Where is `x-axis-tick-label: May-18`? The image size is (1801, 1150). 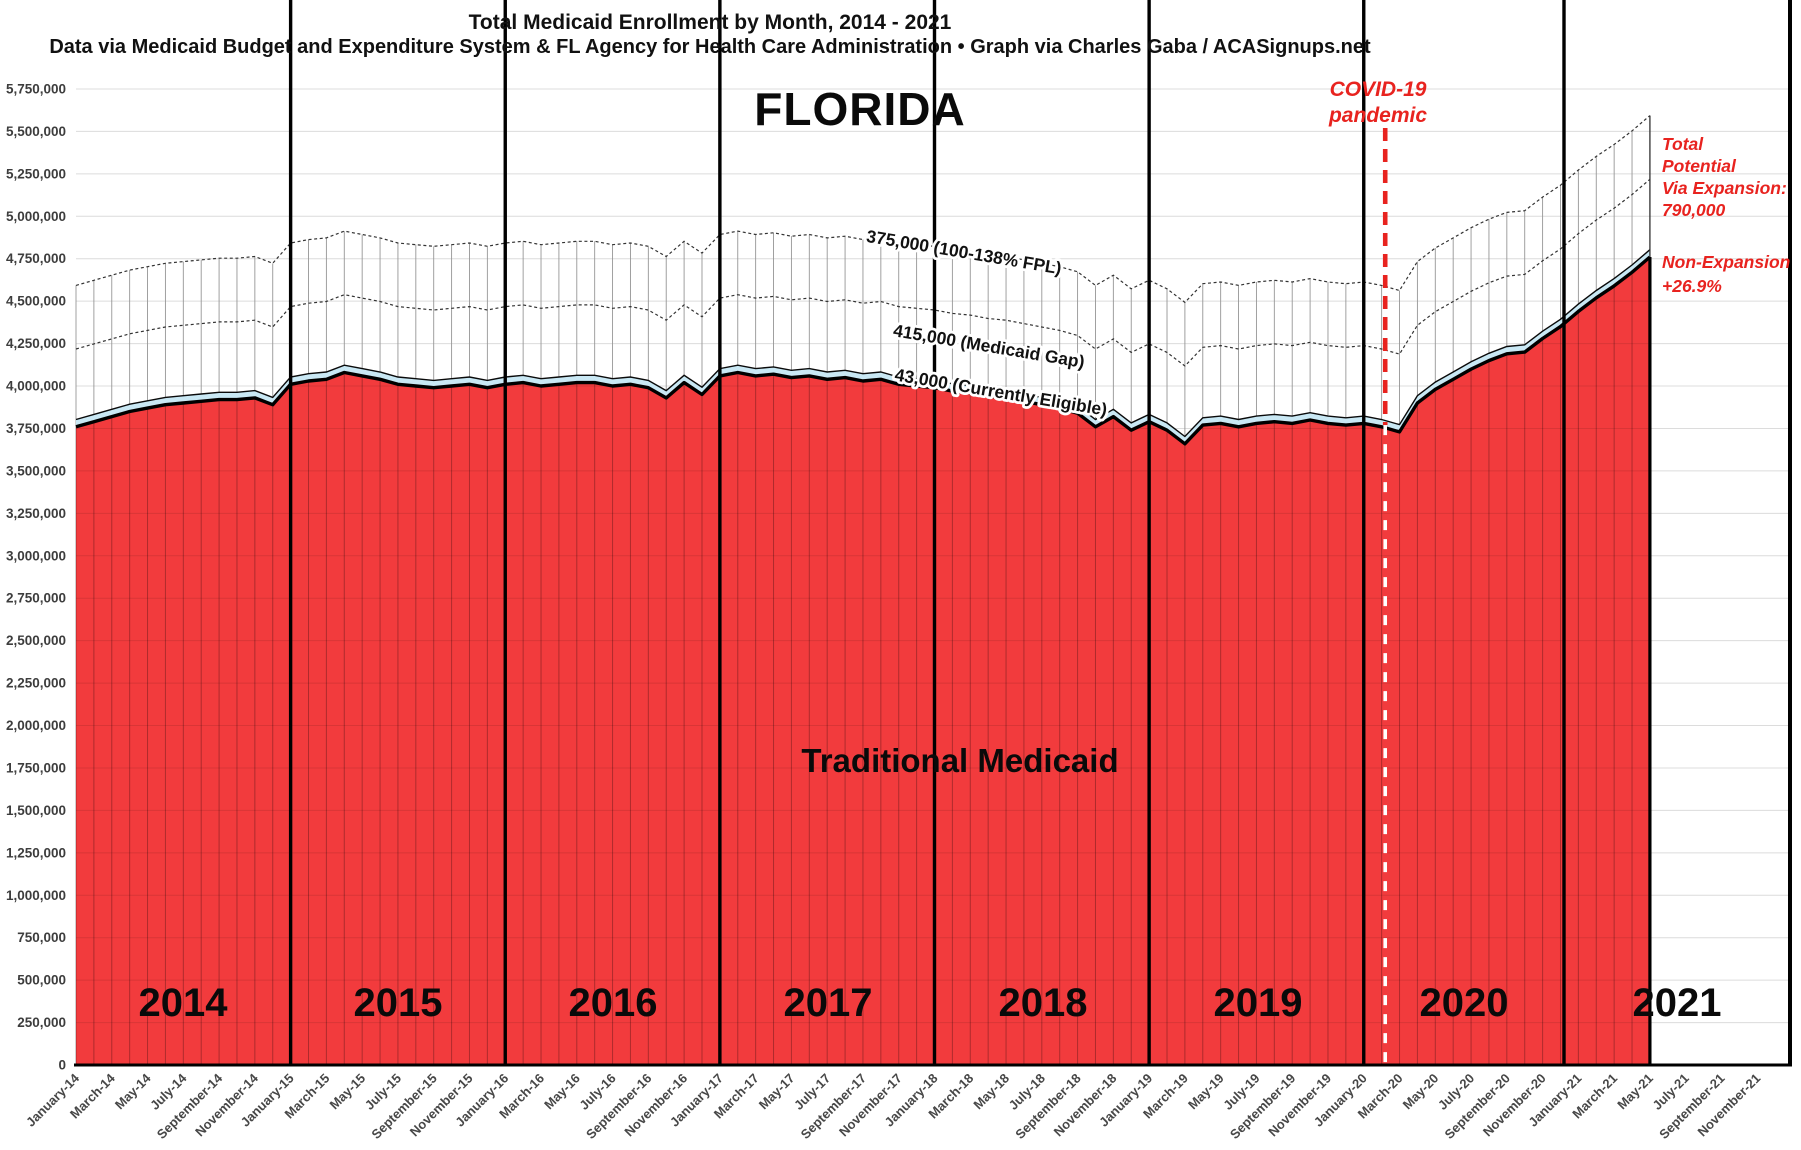 x-axis-tick-label: May-18 is located at coordinates (991, 1092).